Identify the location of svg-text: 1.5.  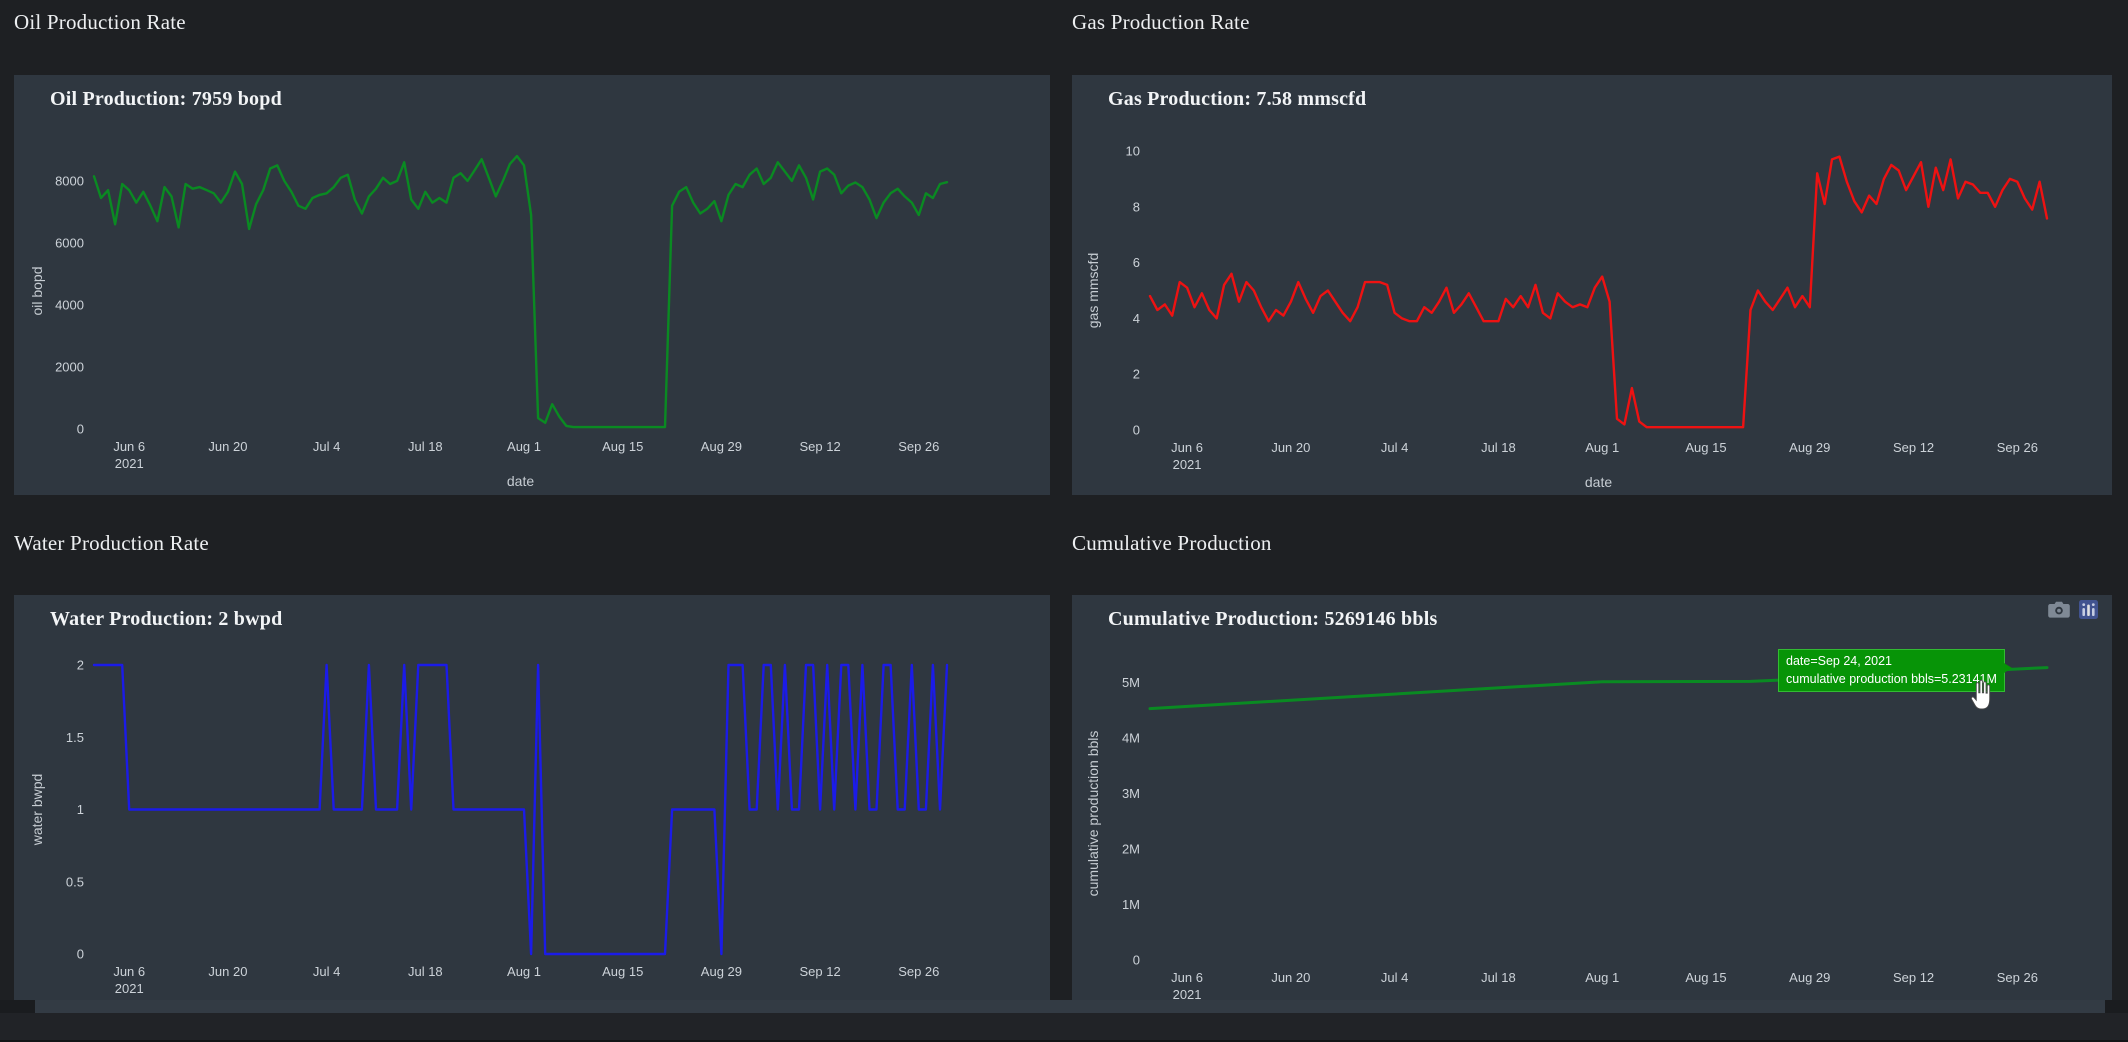
(75, 737).